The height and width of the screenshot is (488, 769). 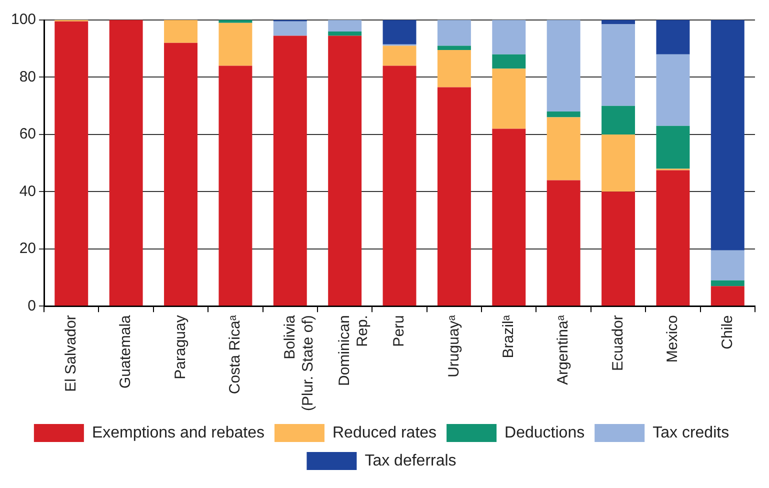 What do you see at coordinates (23, 19) in the screenshot?
I see `y-tick-label: 100` at bounding box center [23, 19].